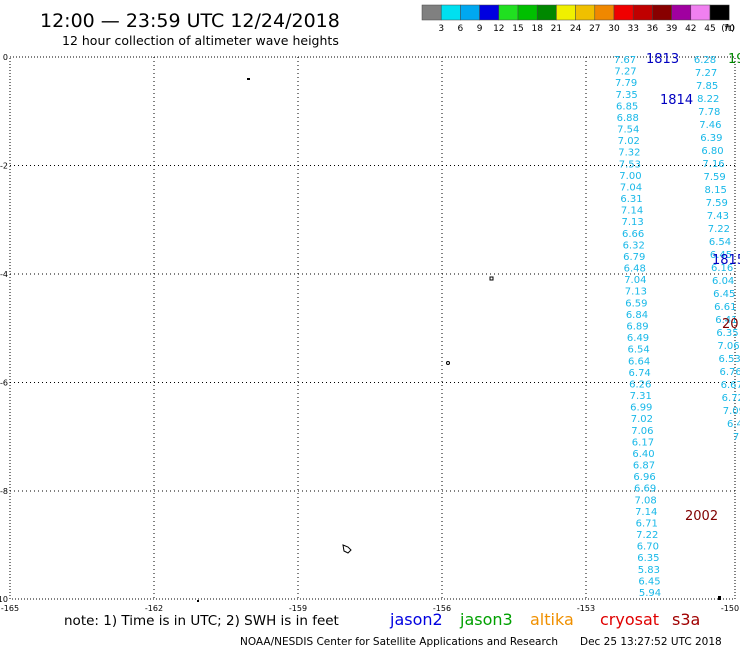 The width and height of the screenshot is (740, 650). I want to click on wave-height-value: 6.96, so click(644, 477).